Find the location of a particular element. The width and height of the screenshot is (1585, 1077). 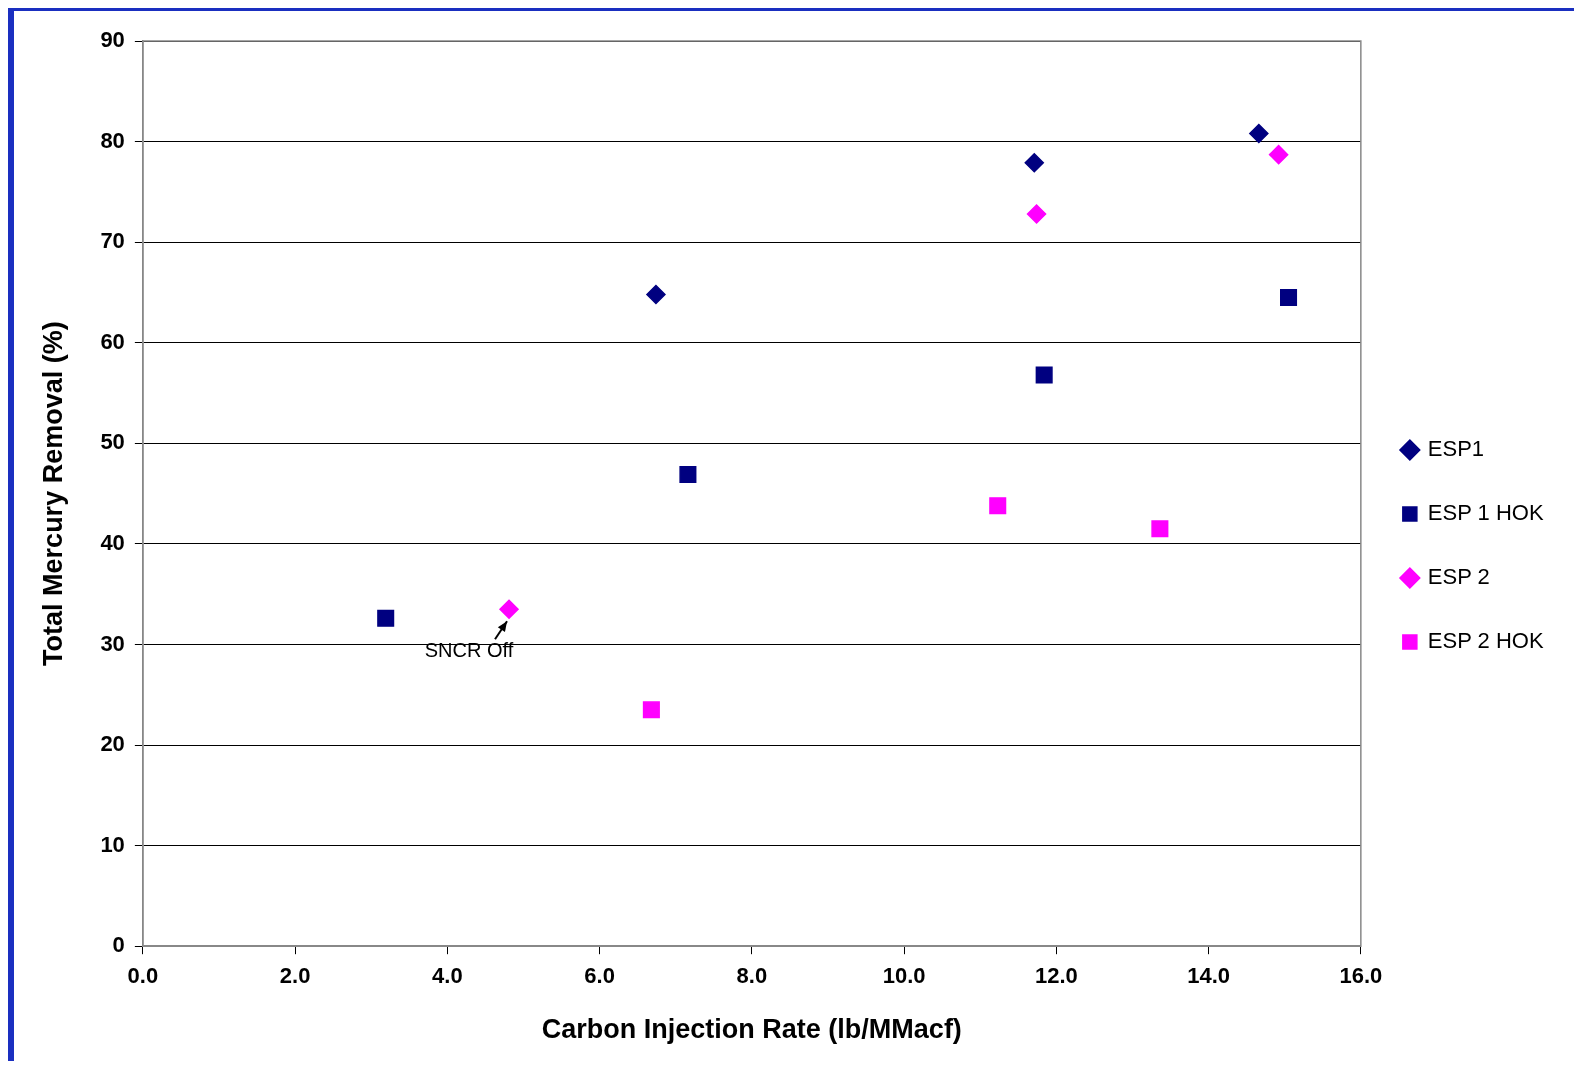

y-tick-label: 30 is located at coordinates (112, 643).